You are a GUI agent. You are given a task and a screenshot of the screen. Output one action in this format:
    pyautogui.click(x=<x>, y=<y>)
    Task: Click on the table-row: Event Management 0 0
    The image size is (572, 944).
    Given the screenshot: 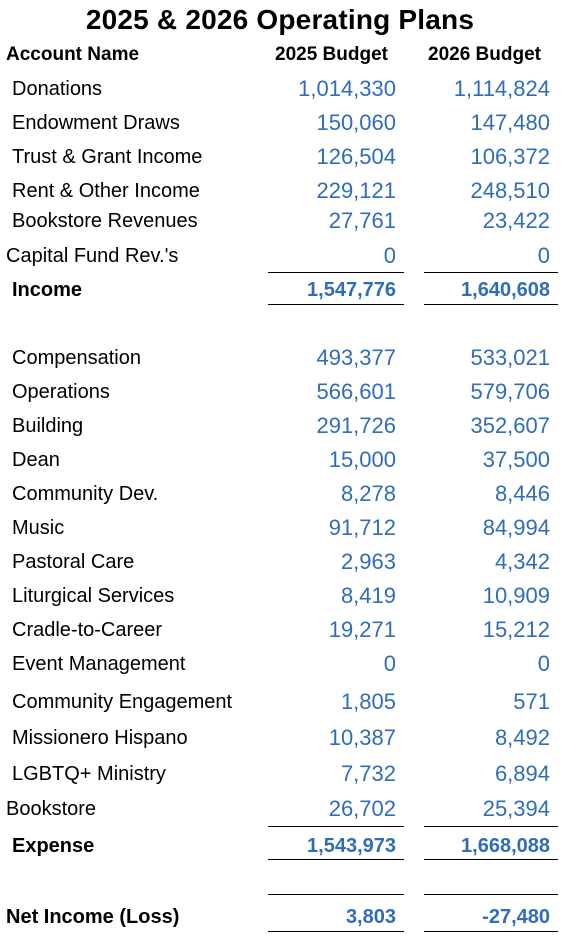 What is the action you would take?
    pyautogui.click(x=286, y=667)
    